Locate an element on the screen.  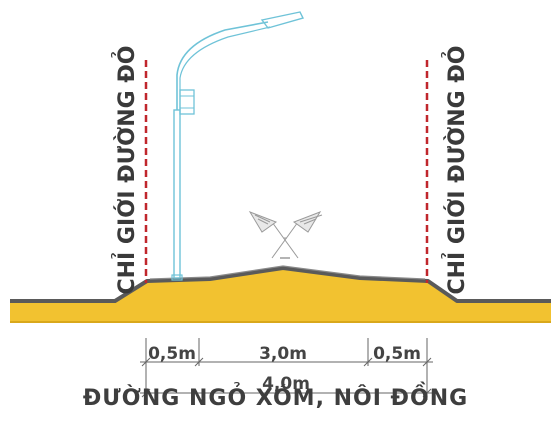
dim-left-shoulder: 0,5m is located at coordinates (172, 354).